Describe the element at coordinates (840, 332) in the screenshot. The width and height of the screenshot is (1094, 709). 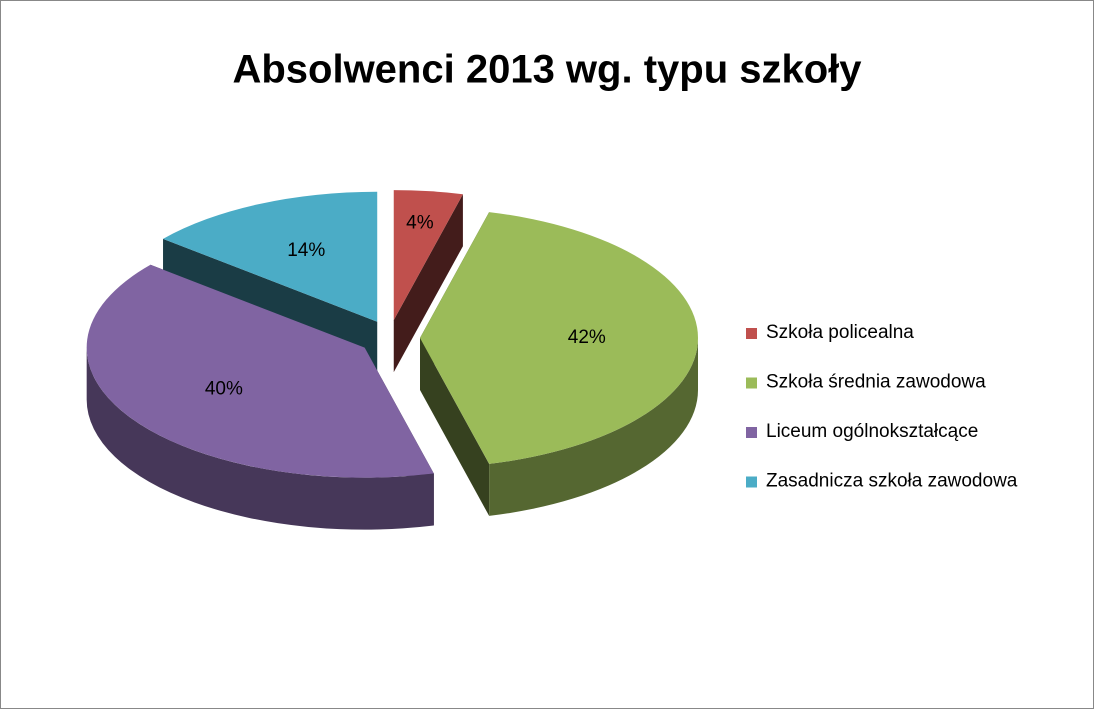
I see `legend-label: Szkoła policealna` at that location.